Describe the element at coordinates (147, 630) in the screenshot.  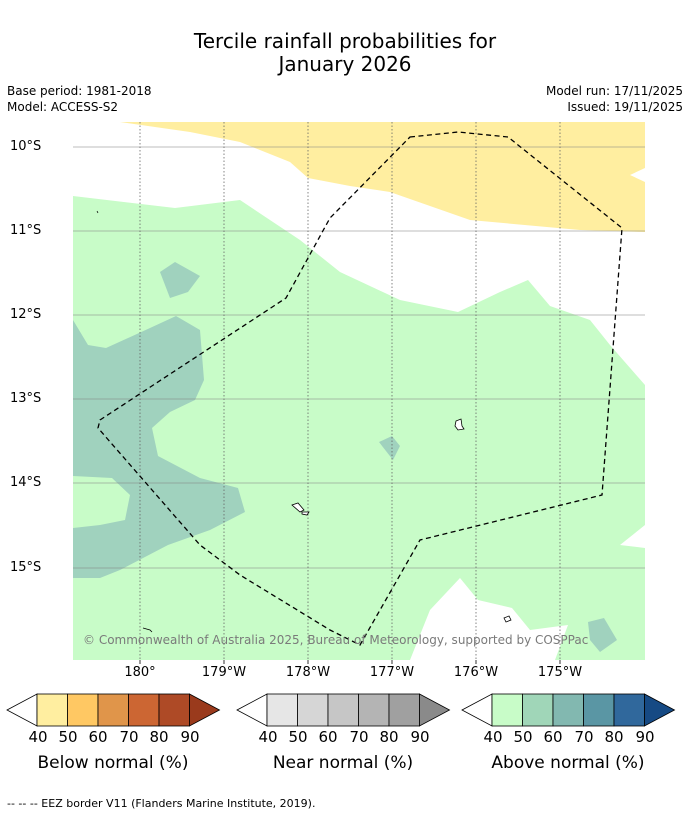
I see `island-sw-reef` at that location.